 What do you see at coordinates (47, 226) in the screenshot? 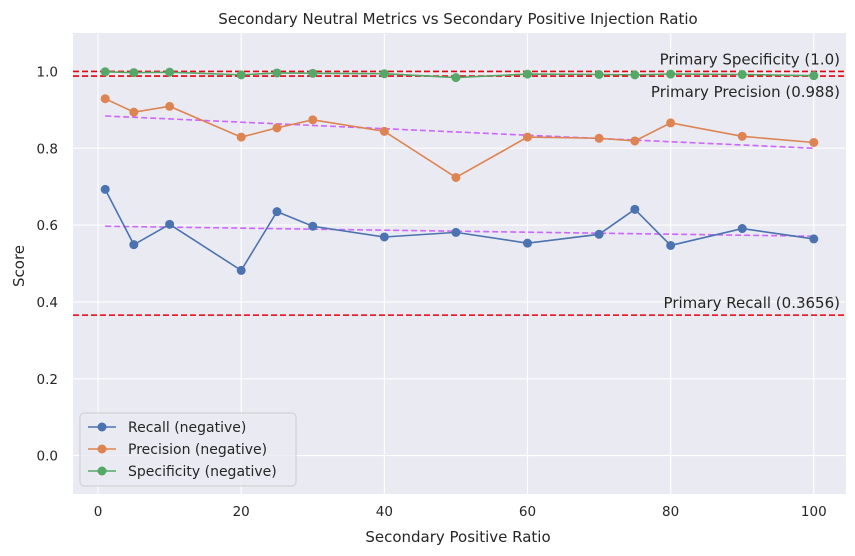
I see `y-tick-label: 0.6` at bounding box center [47, 226].